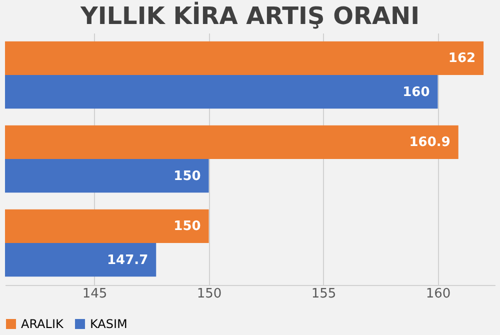 This screenshot has width=500, height=335. I want to click on x-tick-label: 145, so click(95, 294).